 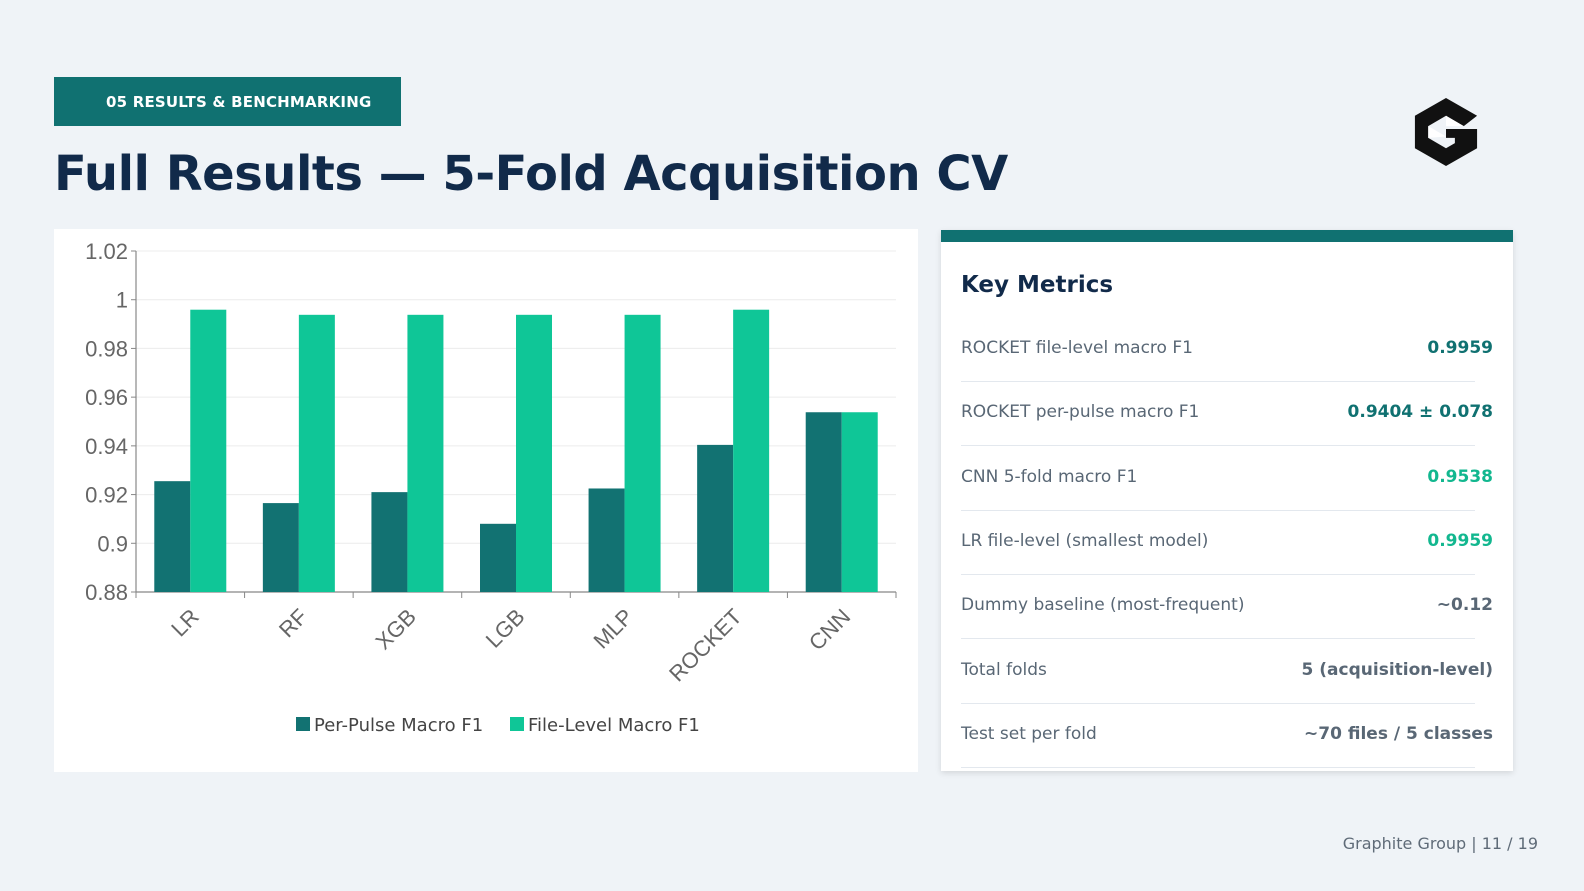 What do you see at coordinates (1085, 540) in the screenshot?
I see `metric-label: LR file-level (smallest model)` at bounding box center [1085, 540].